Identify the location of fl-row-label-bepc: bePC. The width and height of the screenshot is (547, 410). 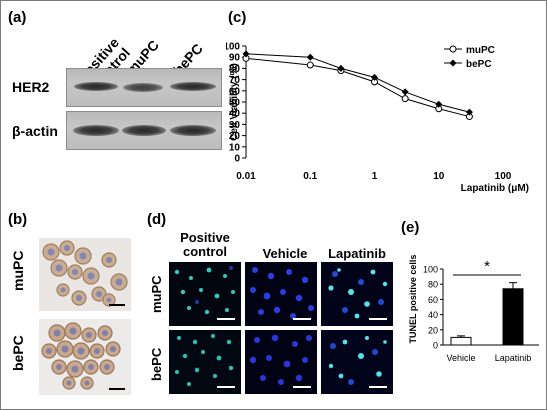
(156, 364).